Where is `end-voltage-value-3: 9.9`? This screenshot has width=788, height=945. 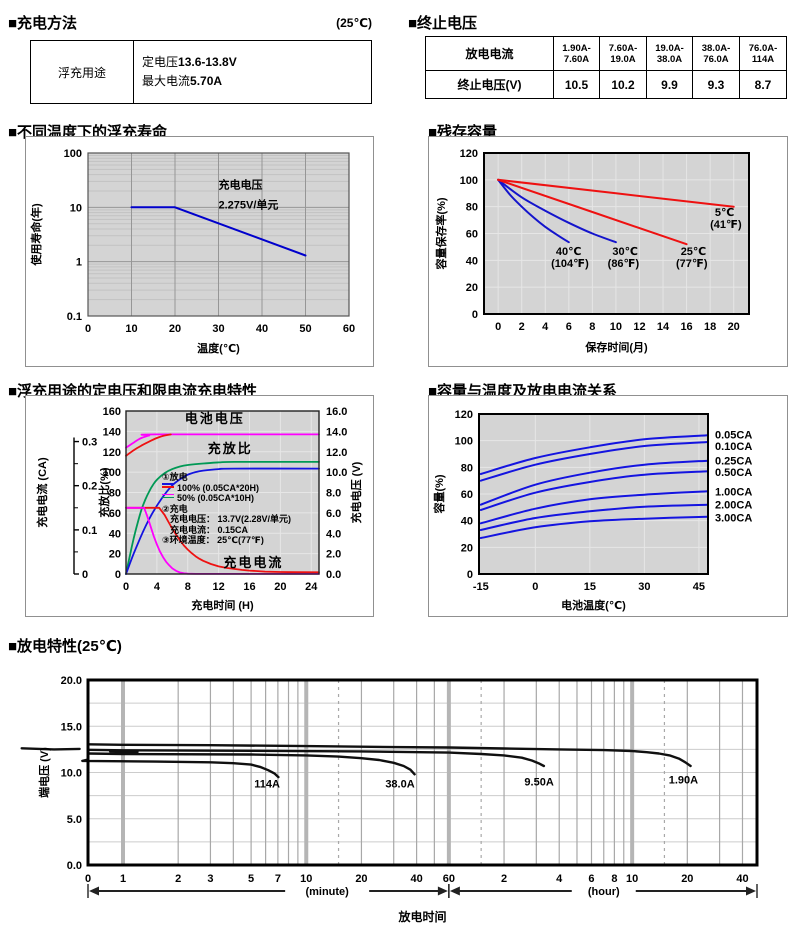 end-voltage-value-3: 9.9 is located at coordinates (669, 84).